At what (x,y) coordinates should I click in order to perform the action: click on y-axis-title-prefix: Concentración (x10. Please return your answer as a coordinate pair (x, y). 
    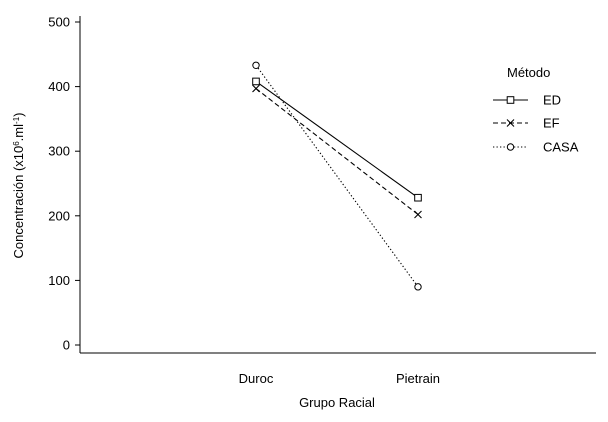
    Looking at the image, I should click on (18, 202).